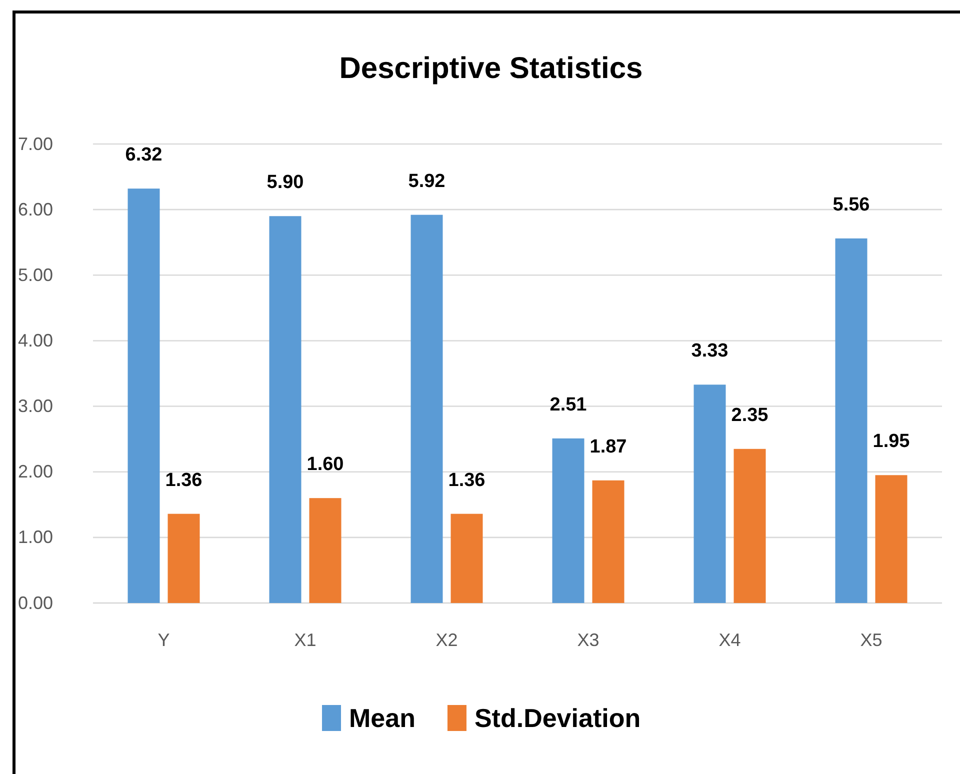 The height and width of the screenshot is (774, 960). What do you see at coordinates (427, 181) in the screenshot?
I see `data-label: 5.92` at bounding box center [427, 181].